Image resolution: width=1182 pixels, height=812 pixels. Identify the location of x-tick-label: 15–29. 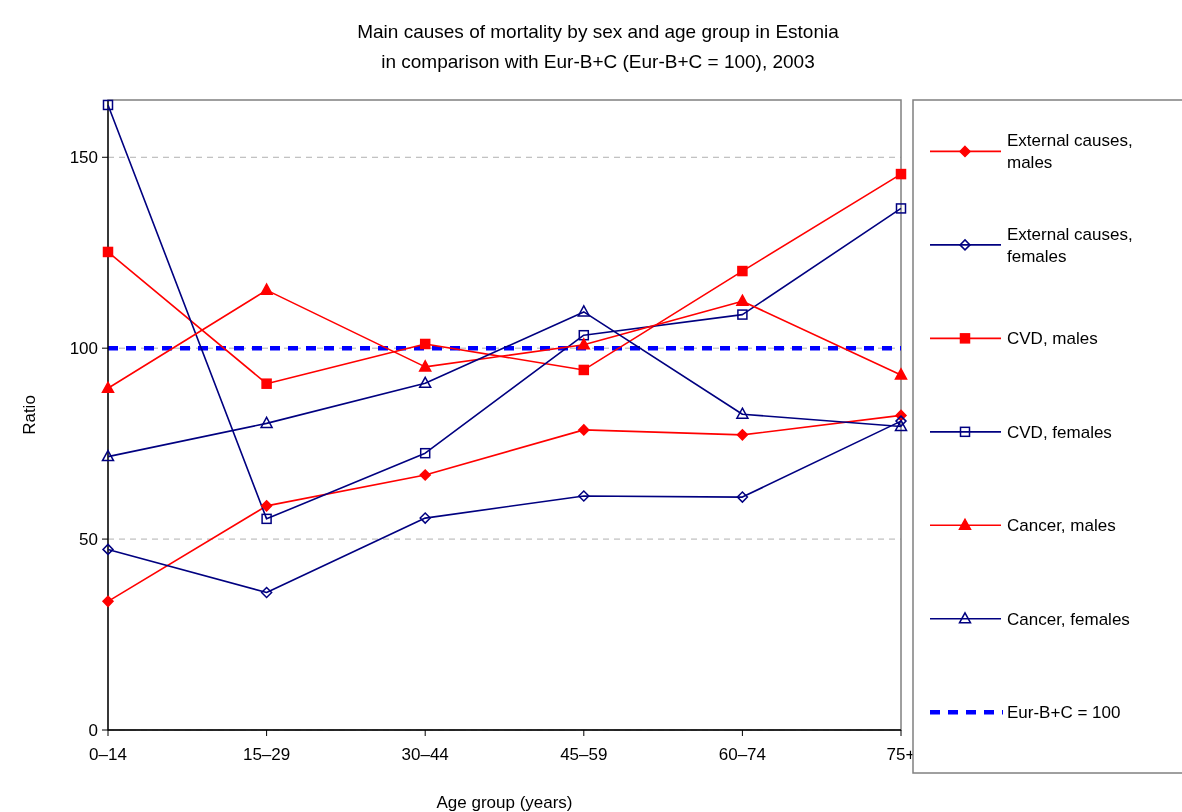
(266, 754).